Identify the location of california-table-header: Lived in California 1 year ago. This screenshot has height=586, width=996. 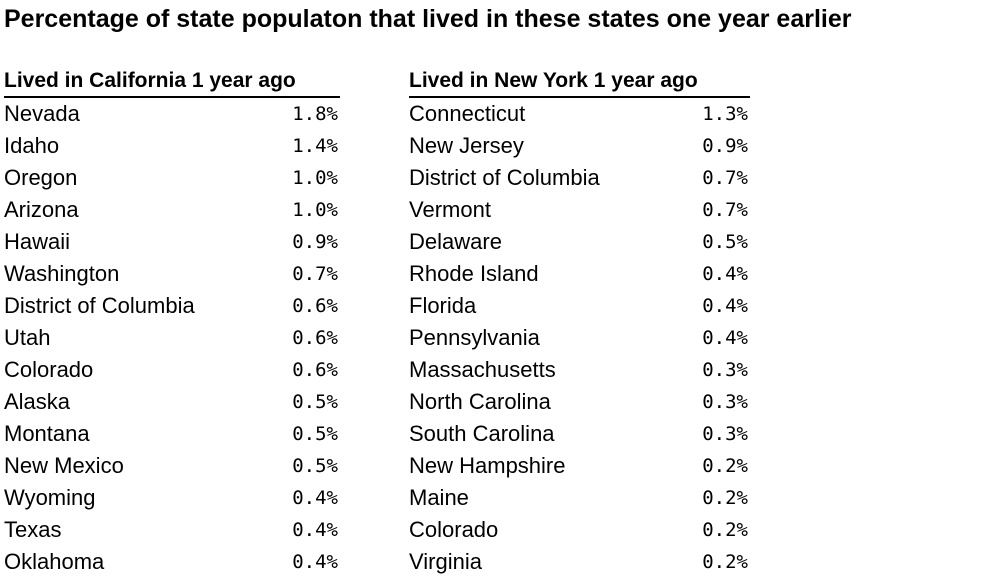
(172, 82).